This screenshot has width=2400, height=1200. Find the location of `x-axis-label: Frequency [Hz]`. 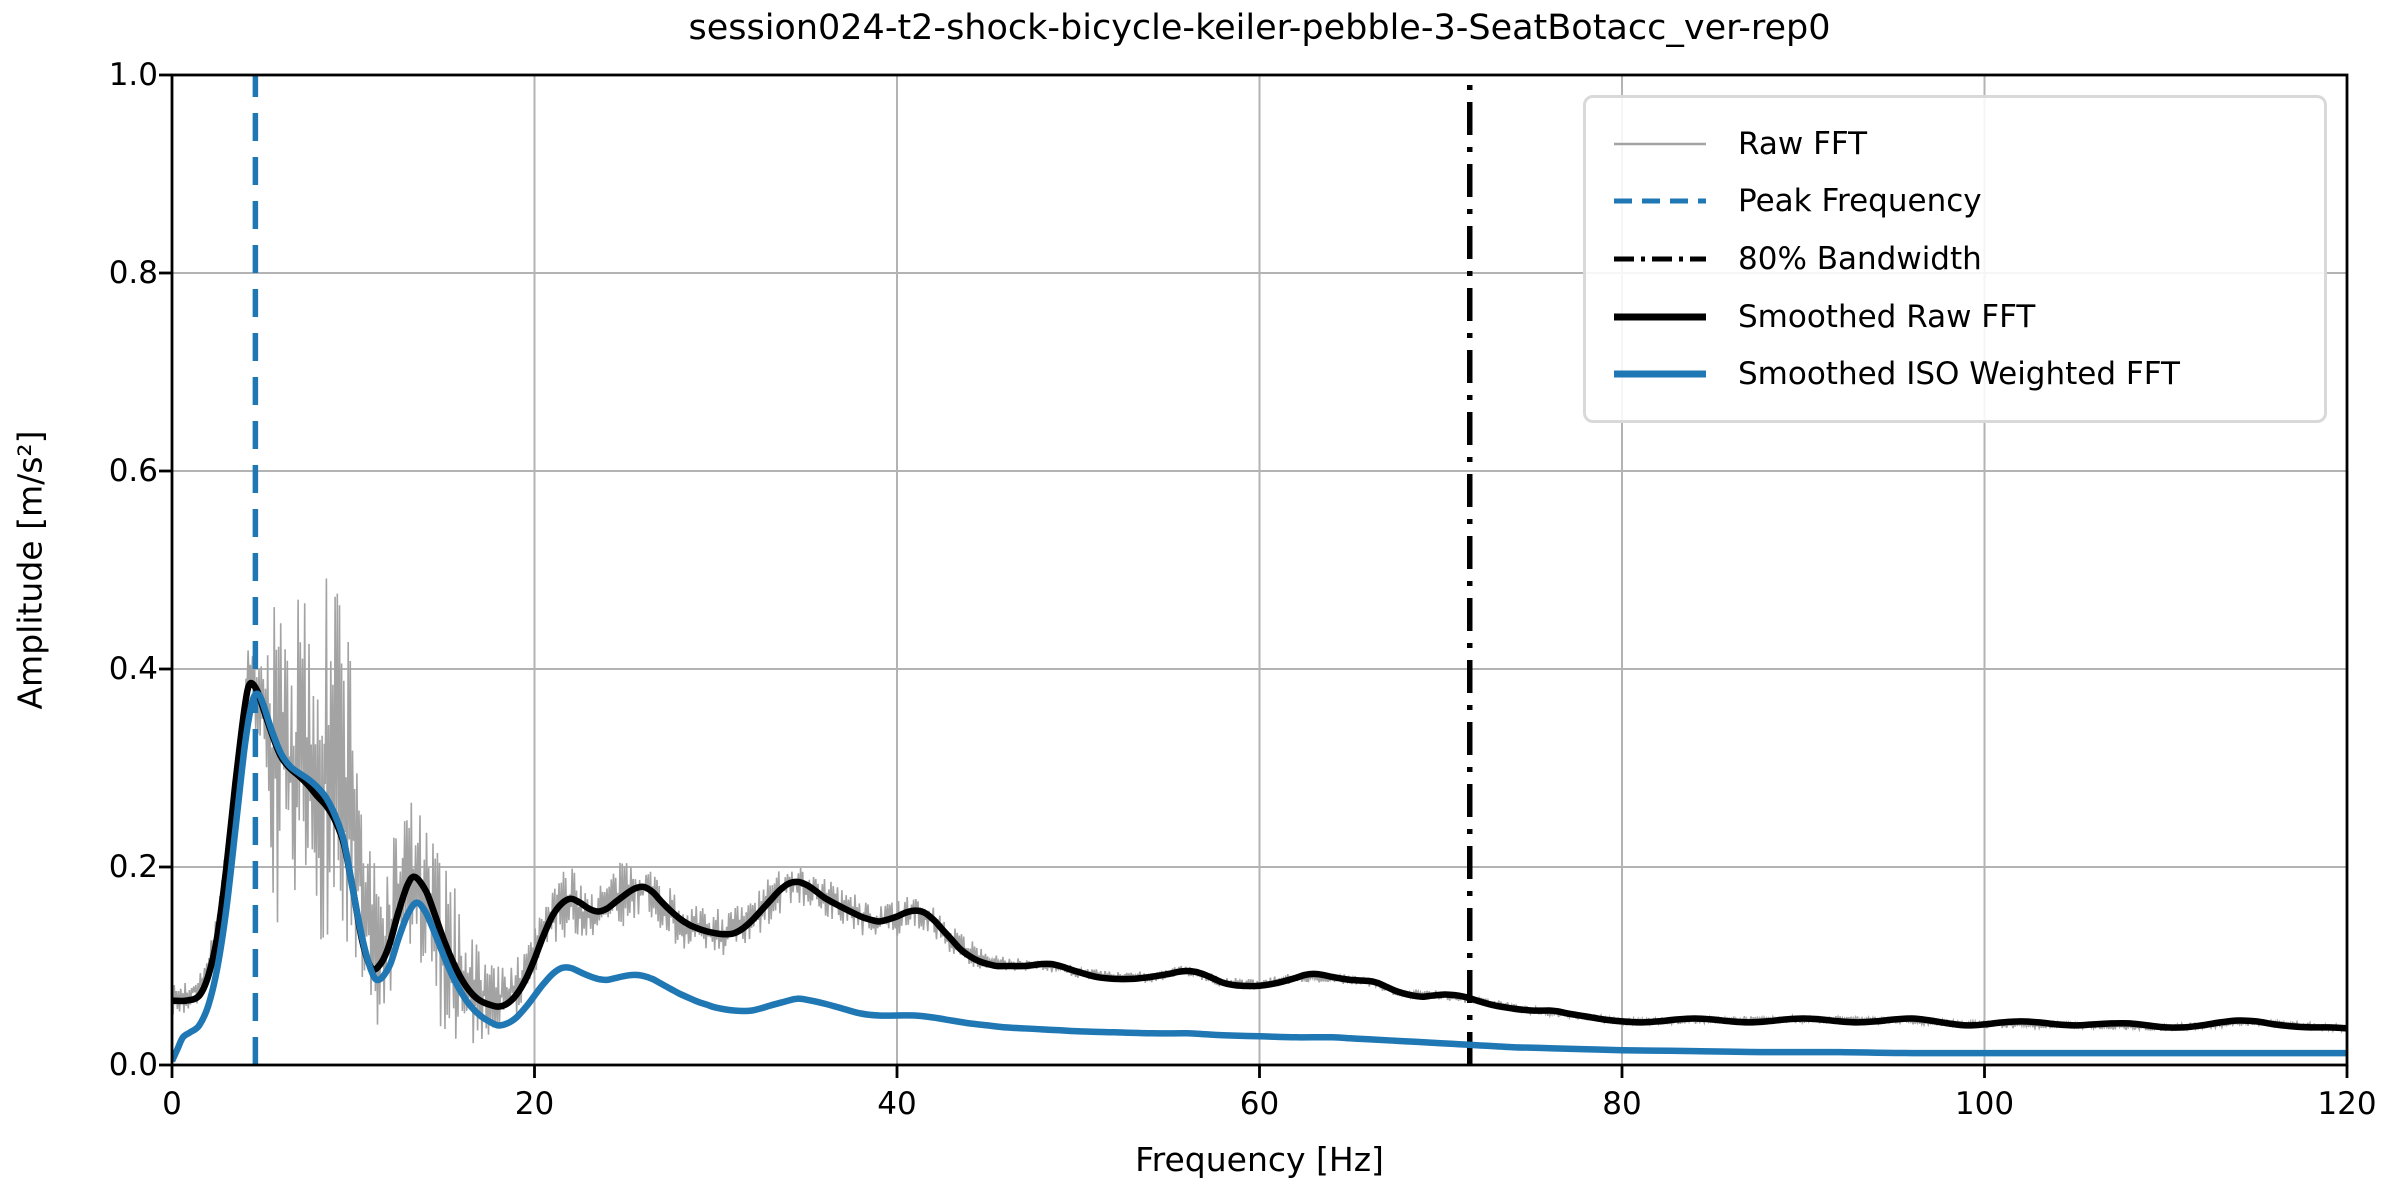

x-axis-label: Frequency [Hz] is located at coordinates (1259, 1159).